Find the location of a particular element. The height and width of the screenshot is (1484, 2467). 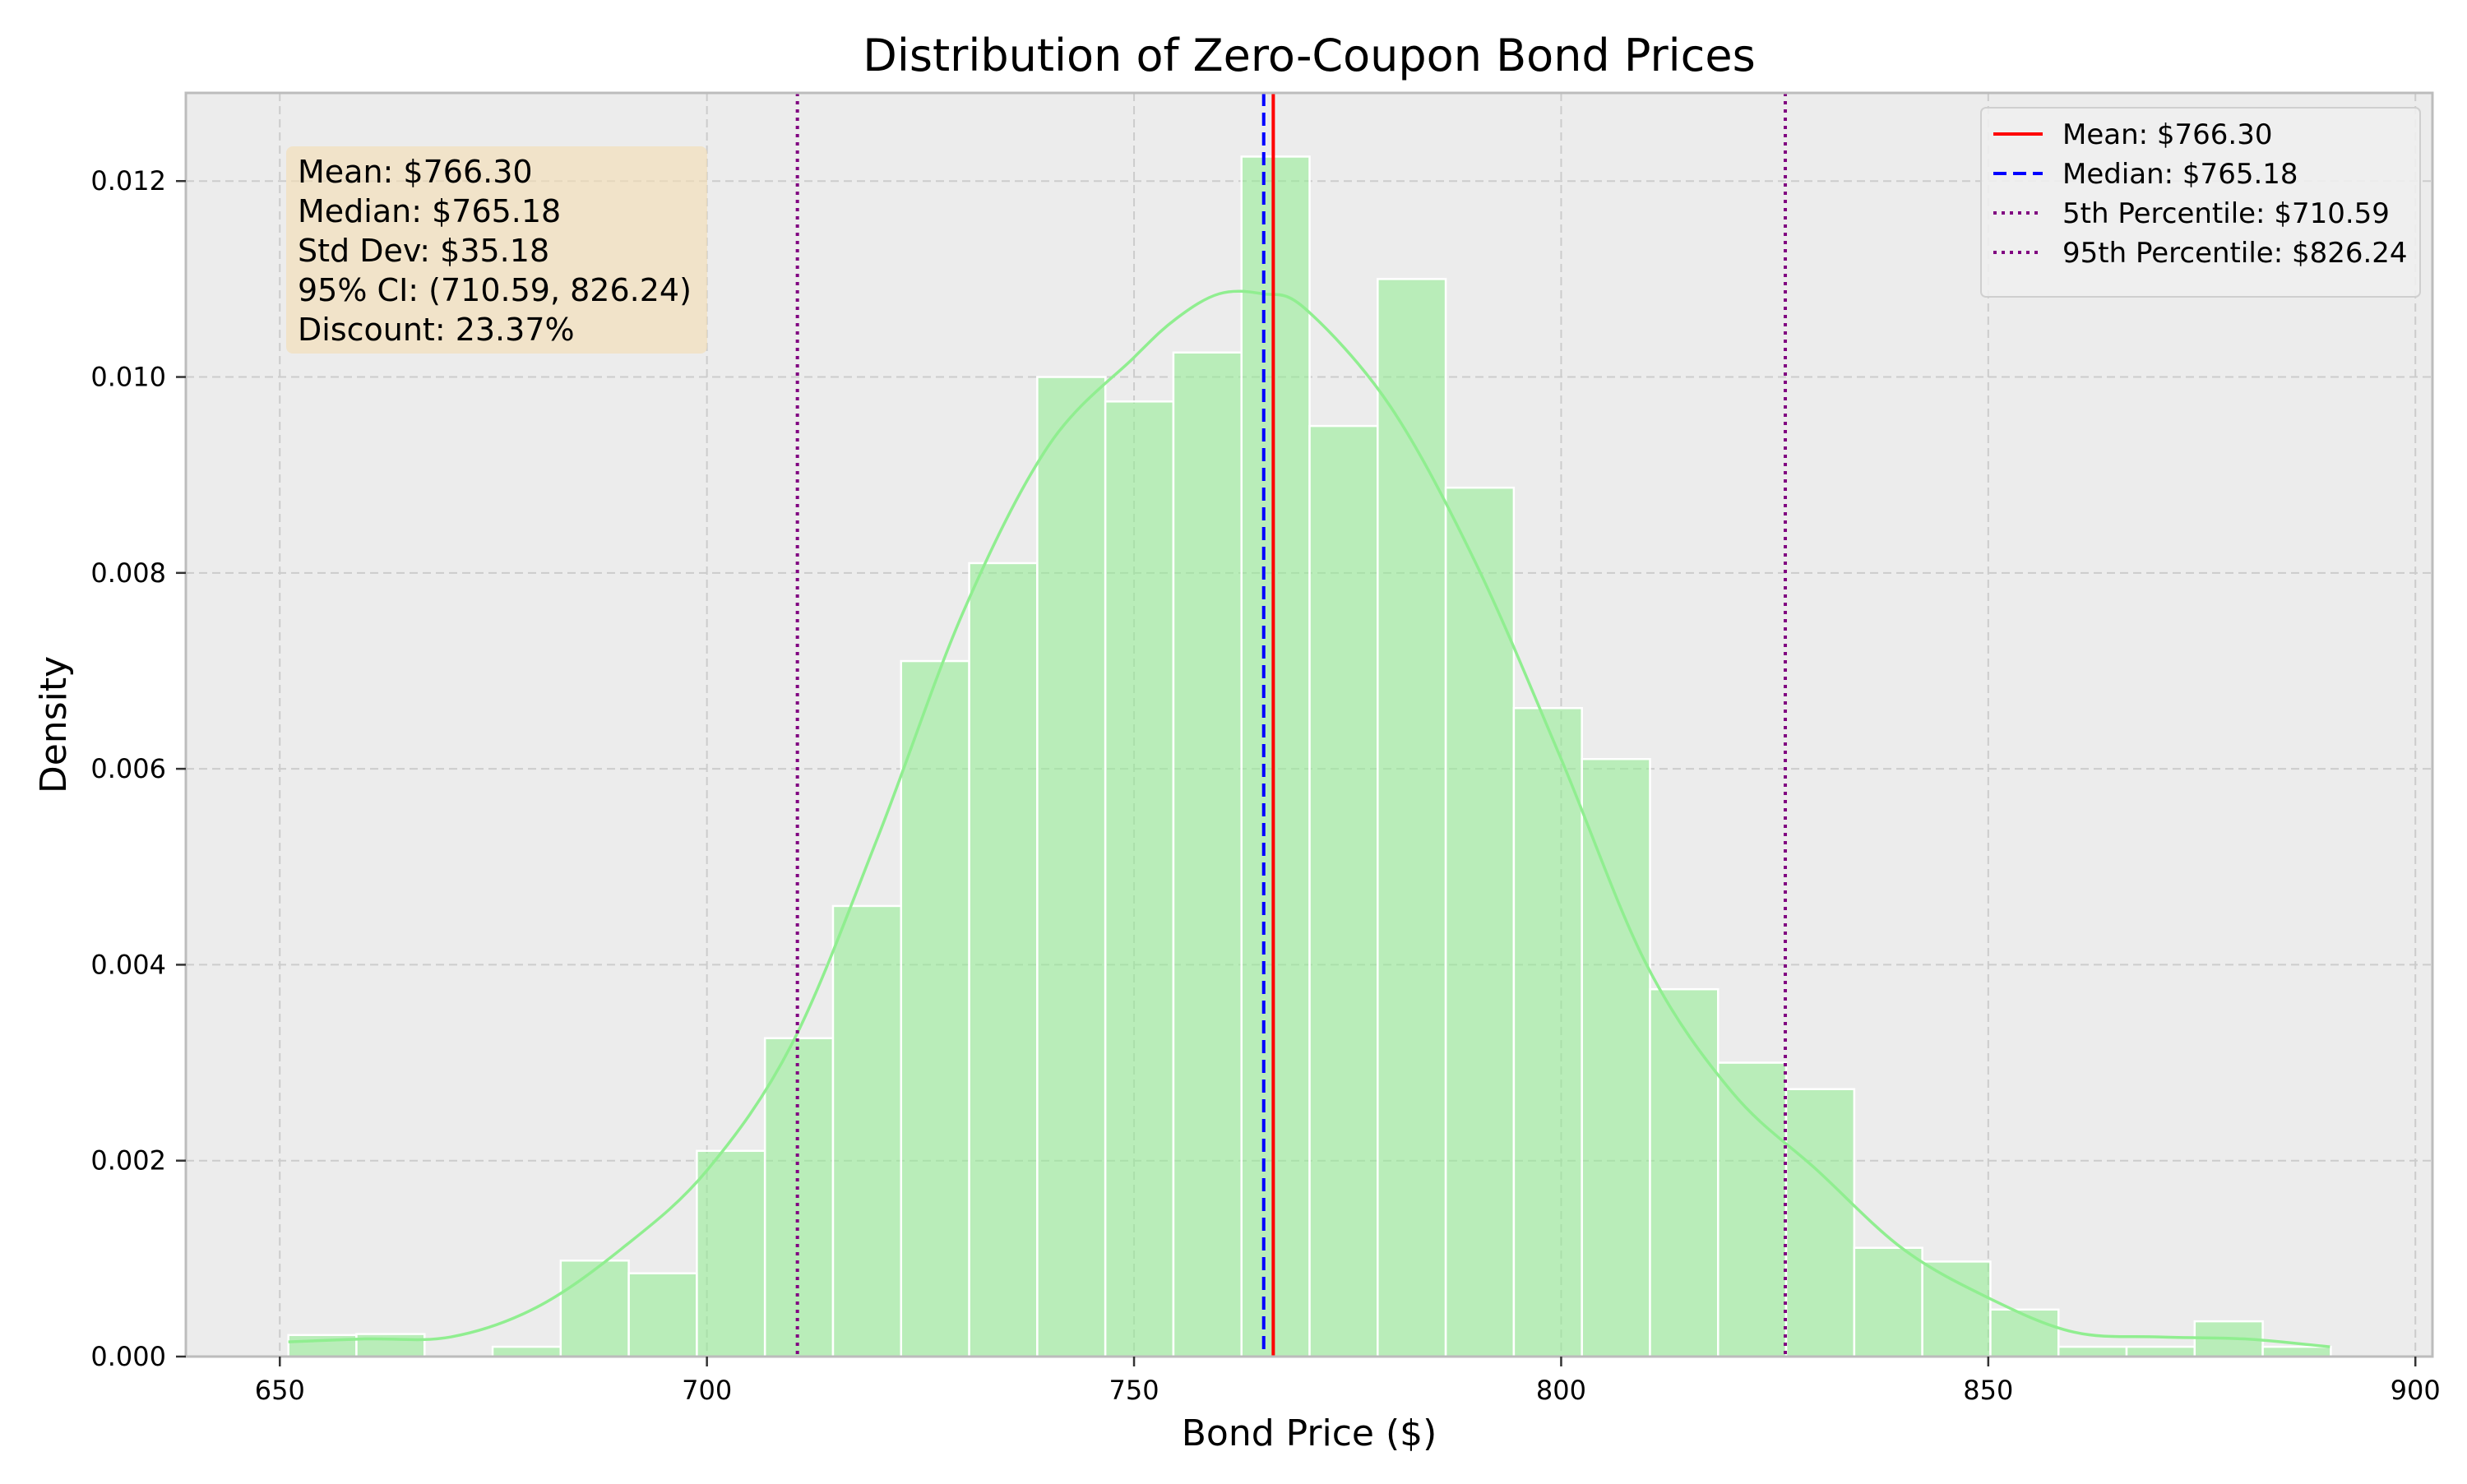

y-tick-label: 0.002 is located at coordinates (128, 1161).